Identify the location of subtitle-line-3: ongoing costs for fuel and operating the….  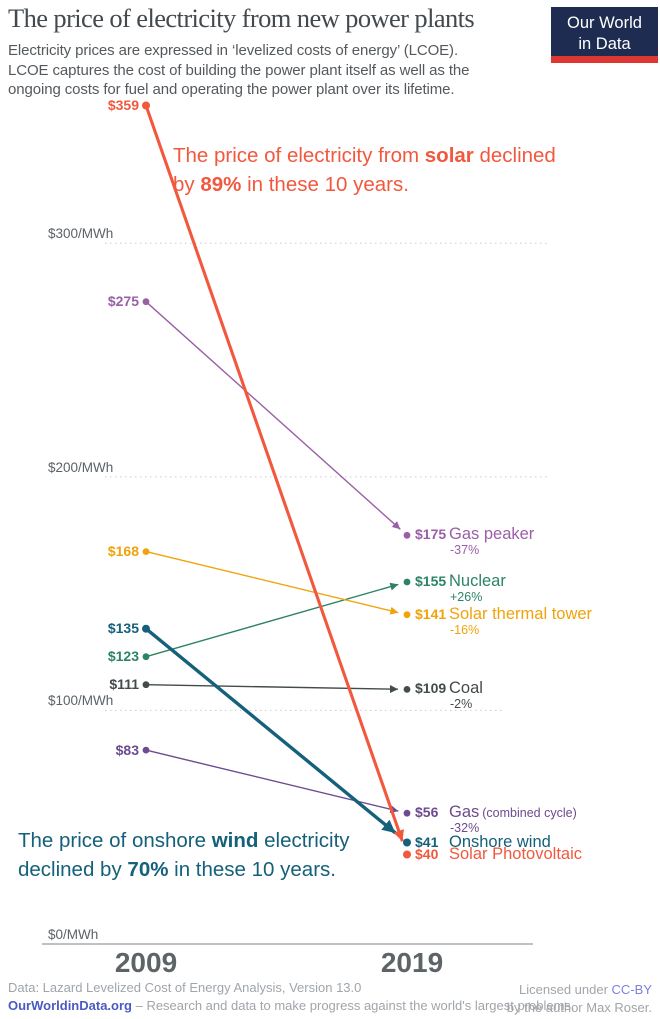
(231, 89).